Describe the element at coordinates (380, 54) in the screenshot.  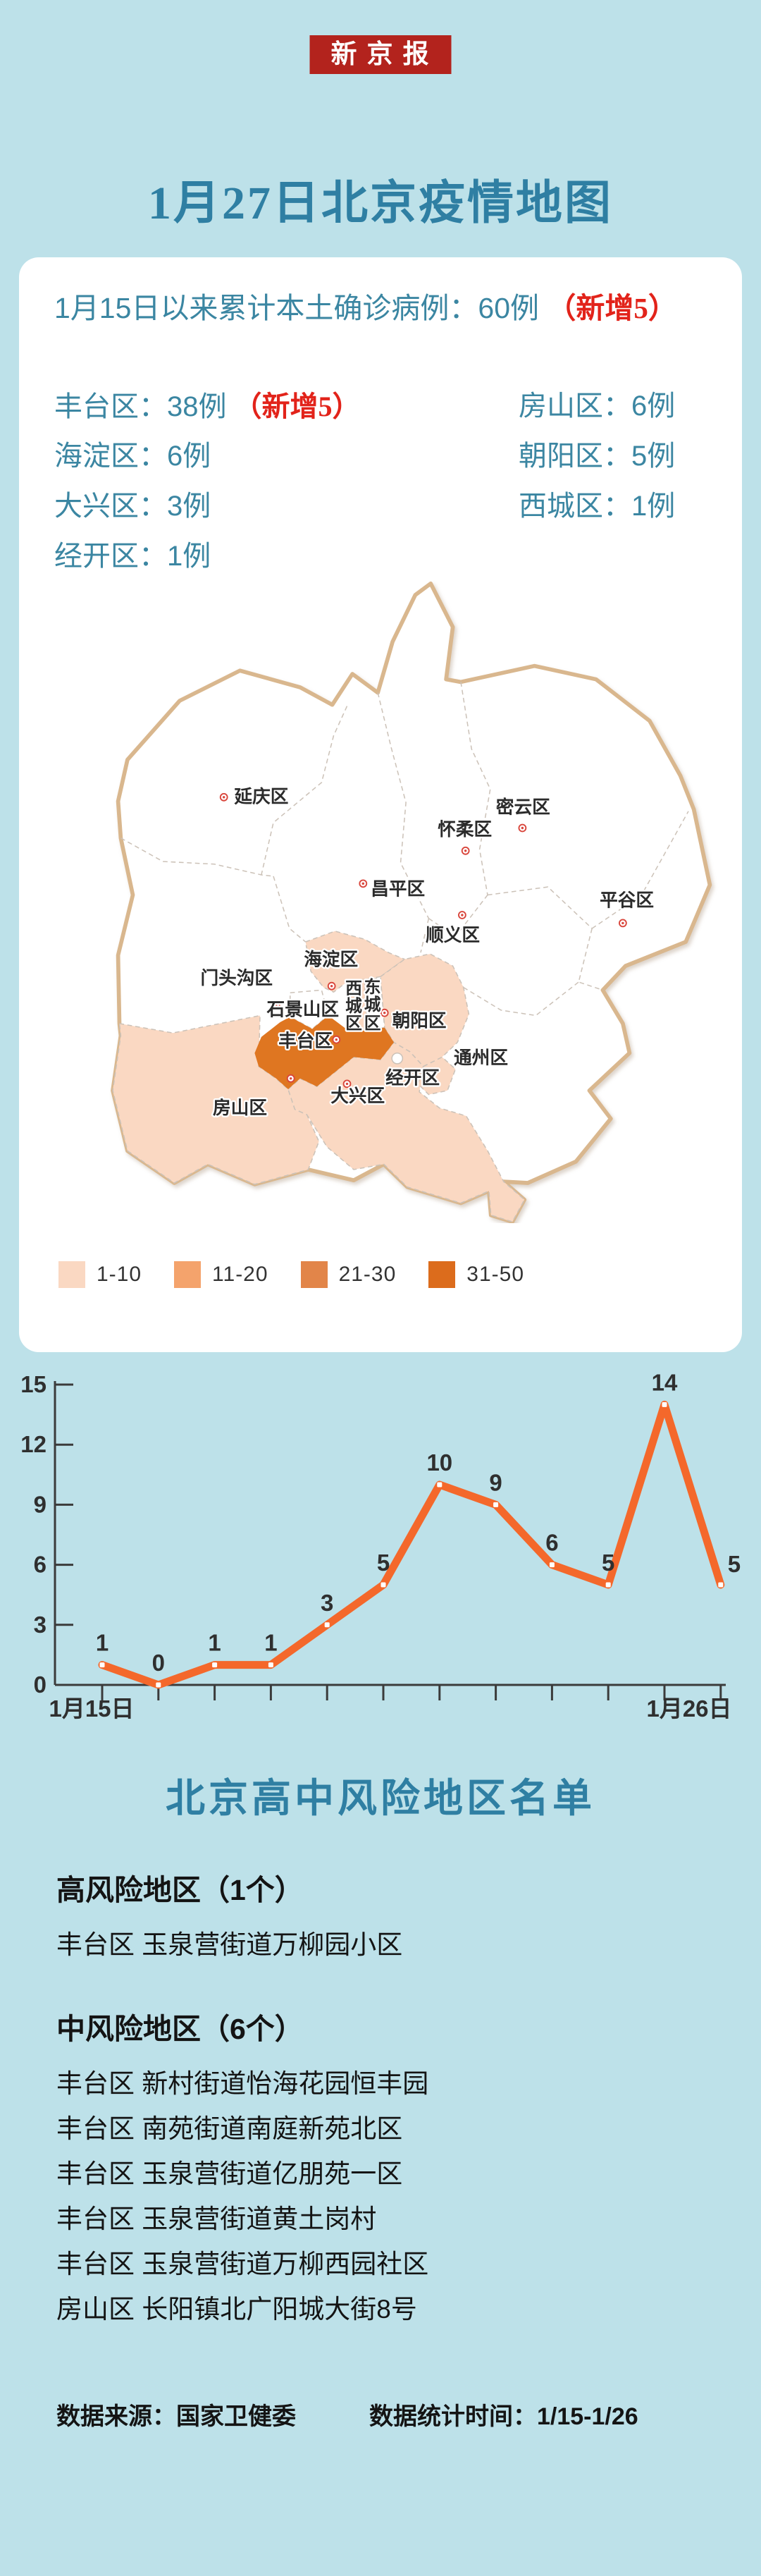
I see `brand-badge: 新京报` at that location.